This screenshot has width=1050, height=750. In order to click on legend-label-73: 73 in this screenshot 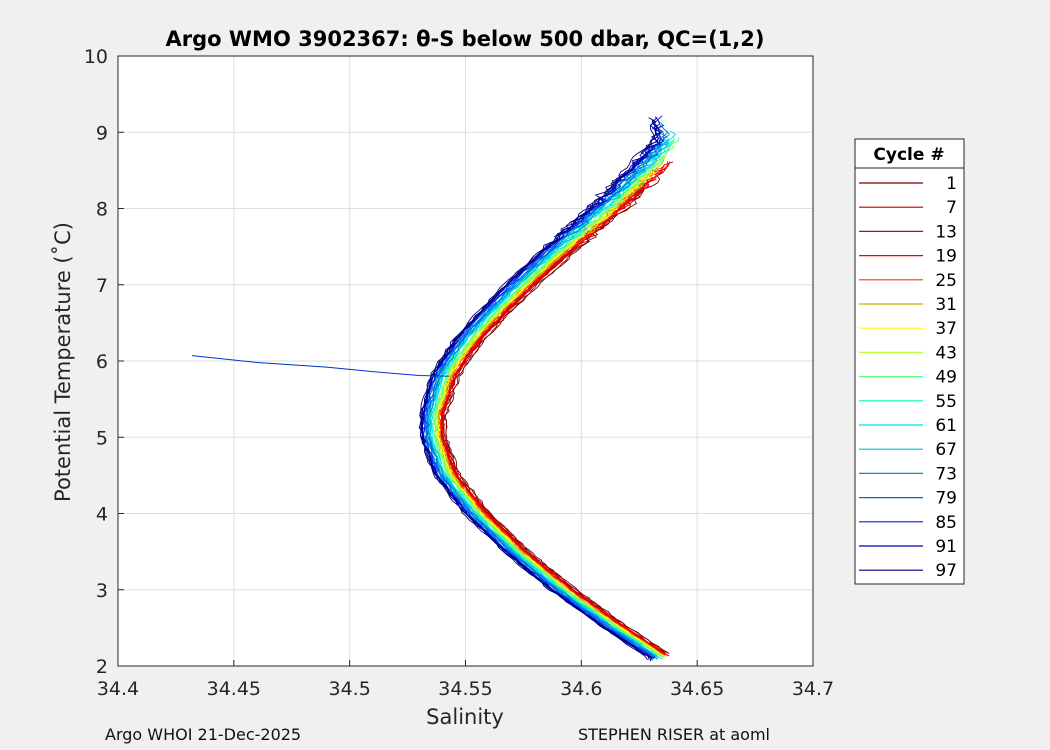, I will do `click(946, 474)`.